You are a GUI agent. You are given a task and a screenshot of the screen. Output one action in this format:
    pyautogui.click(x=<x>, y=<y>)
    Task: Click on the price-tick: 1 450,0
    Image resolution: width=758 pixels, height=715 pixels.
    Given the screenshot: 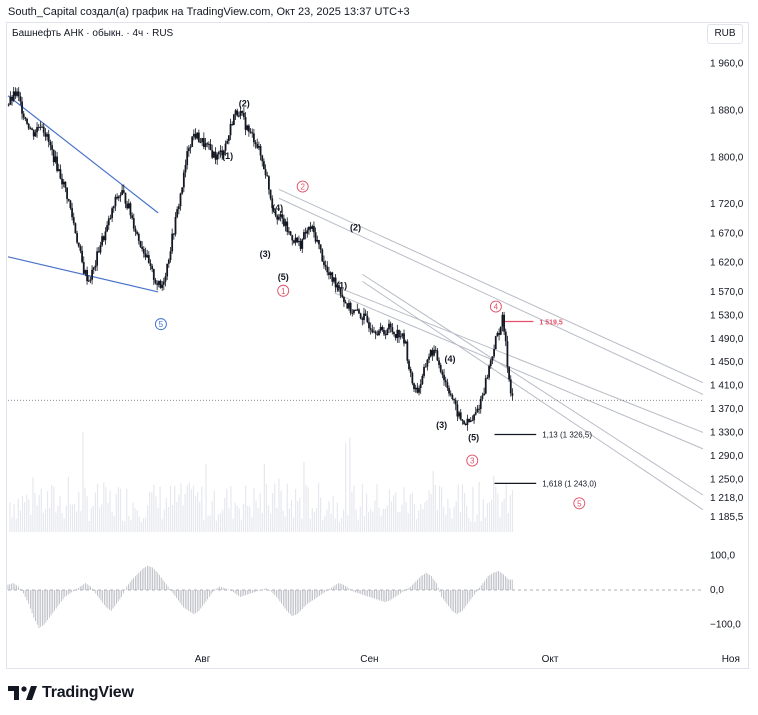 What is the action you would take?
    pyautogui.click(x=727, y=362)
    